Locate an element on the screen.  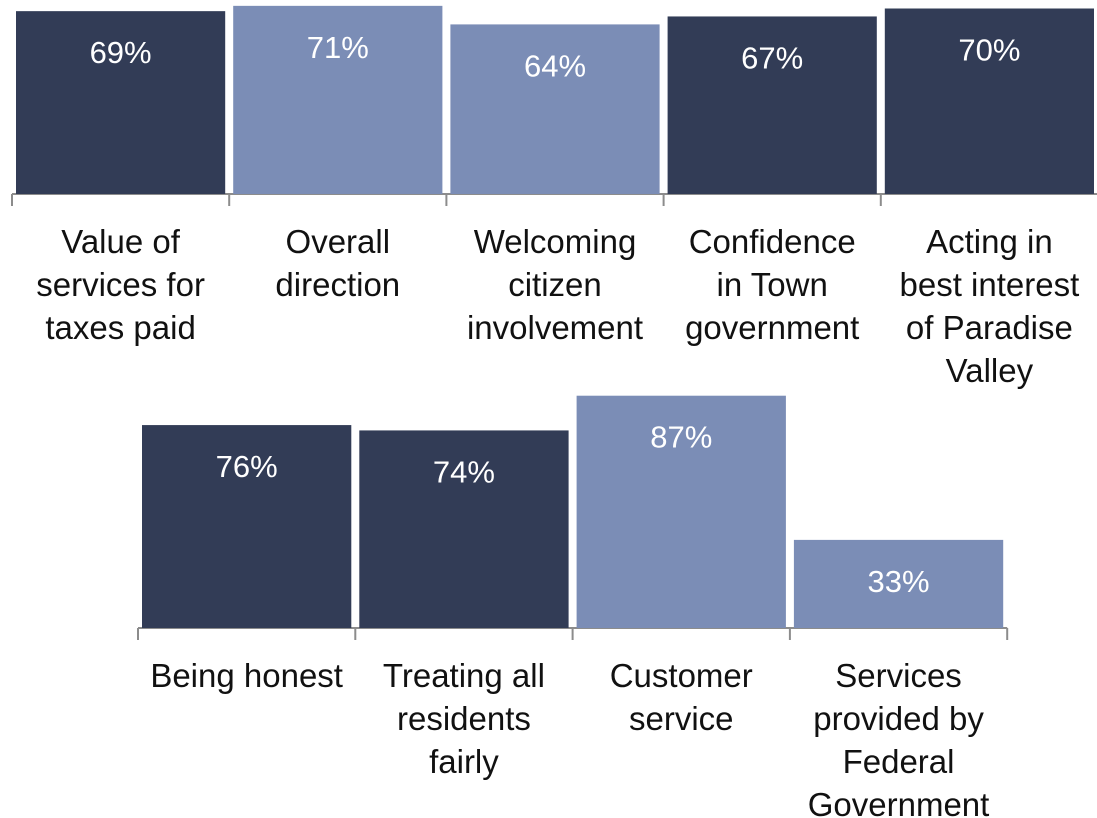
category-label: Value of services for taxes paid is located at coordinates (120, 284).